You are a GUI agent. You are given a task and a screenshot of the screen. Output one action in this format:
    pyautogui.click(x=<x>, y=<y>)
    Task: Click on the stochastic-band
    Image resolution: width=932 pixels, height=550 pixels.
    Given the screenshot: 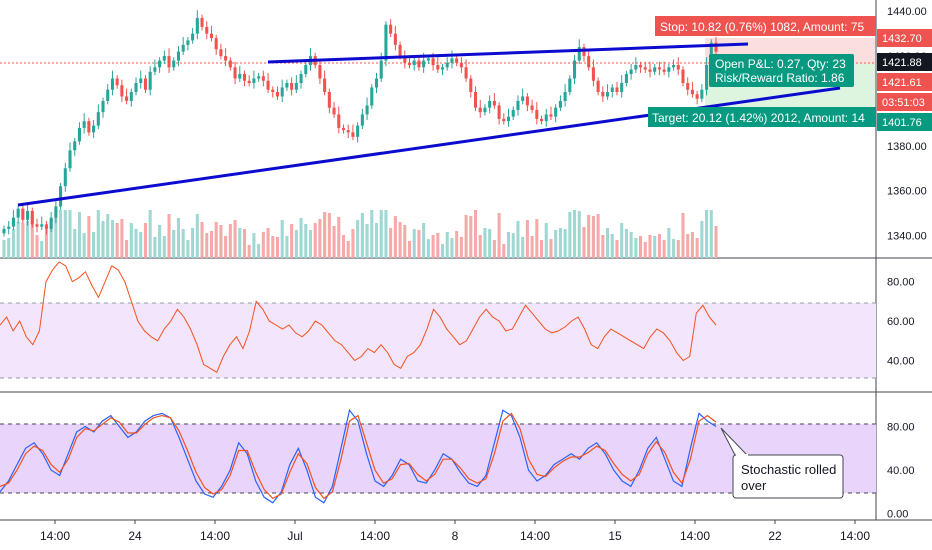 What is the action you would take?
    pyautogui.click(x=438, y=458)
    